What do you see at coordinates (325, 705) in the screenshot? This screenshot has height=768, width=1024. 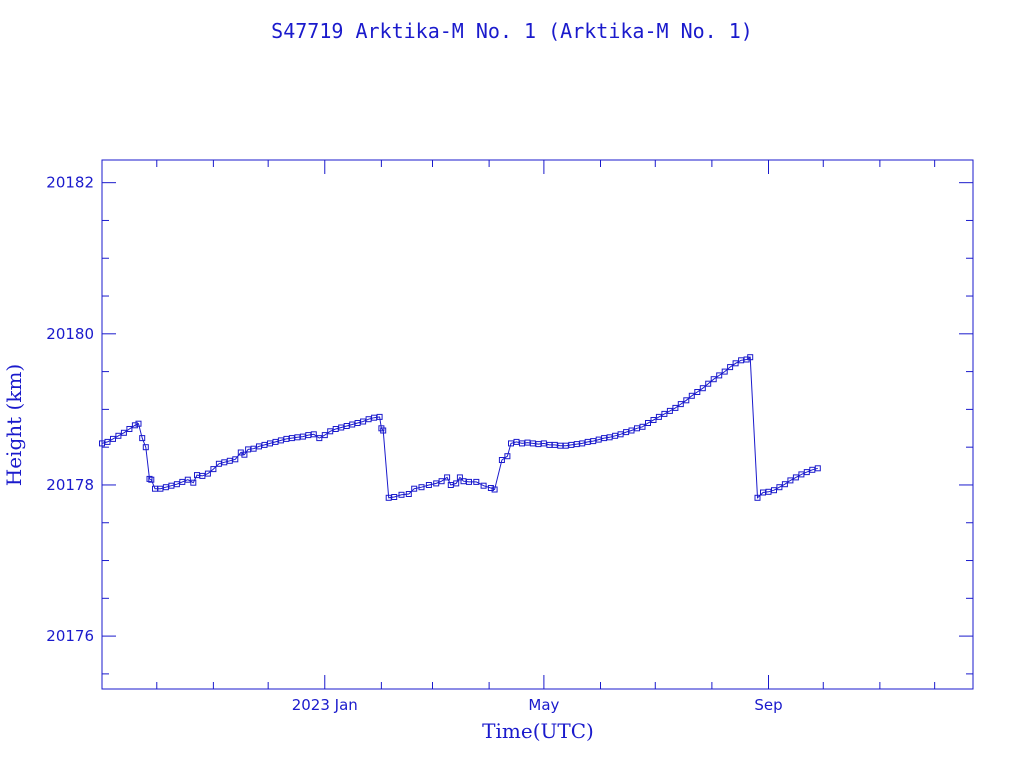 I see `x-tick-label: 2023 Jan` at bounding box center [325, 705].